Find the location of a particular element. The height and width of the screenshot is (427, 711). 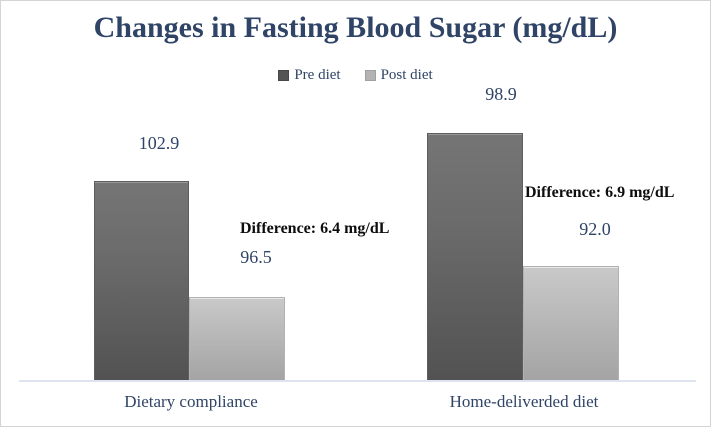

chart-title: Changes in Fasting Blood Sugar (mg/dL) is located at coordinates (355, 27).